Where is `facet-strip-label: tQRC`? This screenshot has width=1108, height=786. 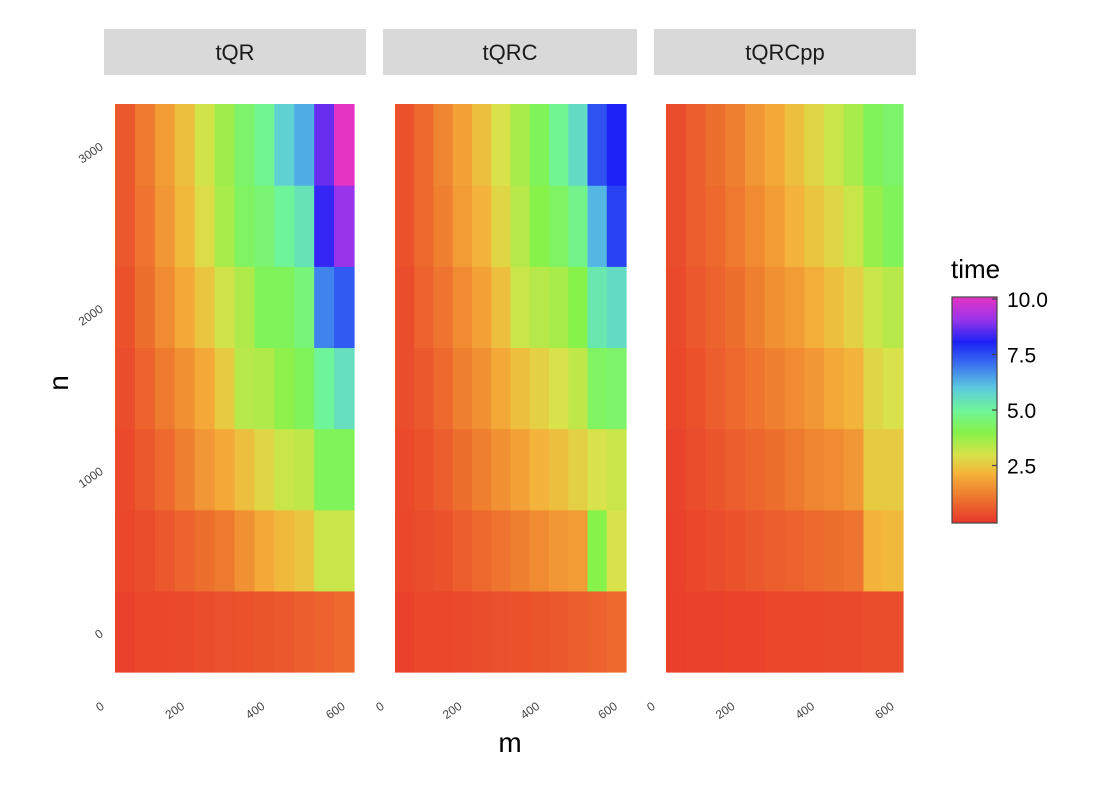
facet-strip-label: tQRC is located at coordinates (510, 52).